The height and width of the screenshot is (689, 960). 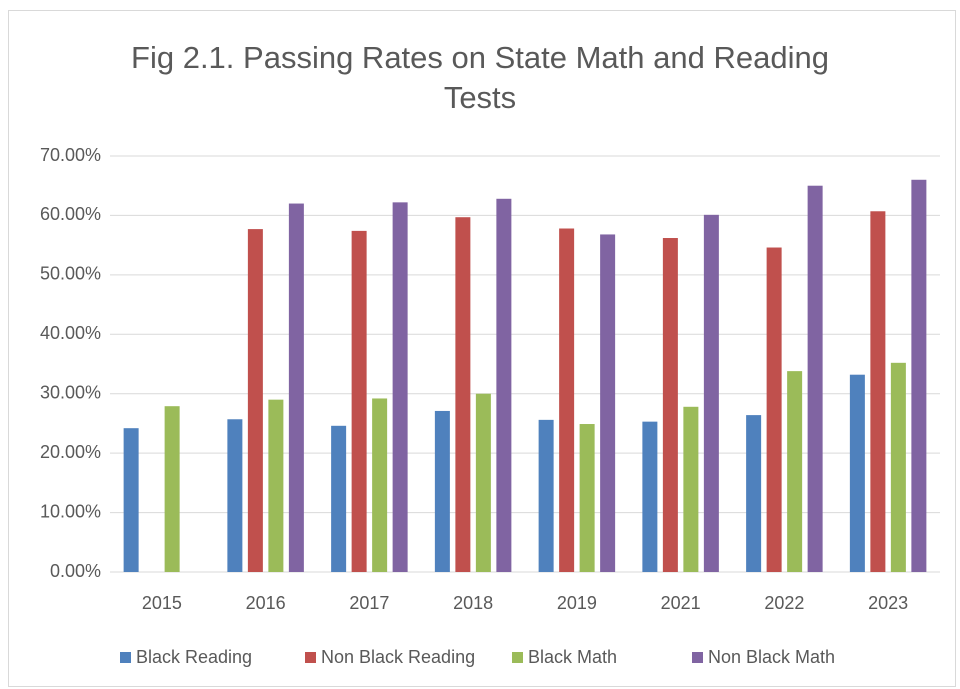 What do you see at coordinates (70, 452) in the screenshot?
I see `y-tick-label: 20.00%` at bounding box center [70, 452].